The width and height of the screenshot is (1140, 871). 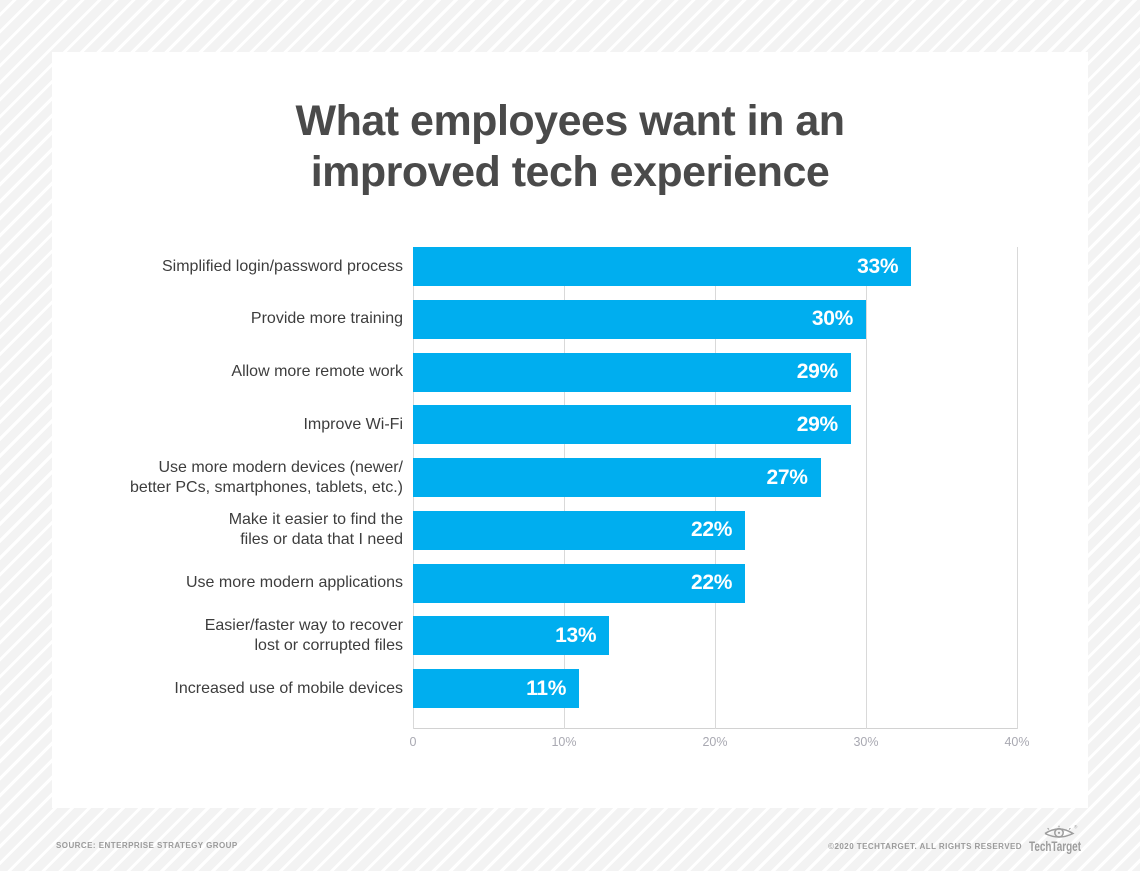 What do you see at coordinates (280, 467) in the screenshot?
I see `category-label-line: Use more modern devices (newer/` at bounding box center [280, 467].